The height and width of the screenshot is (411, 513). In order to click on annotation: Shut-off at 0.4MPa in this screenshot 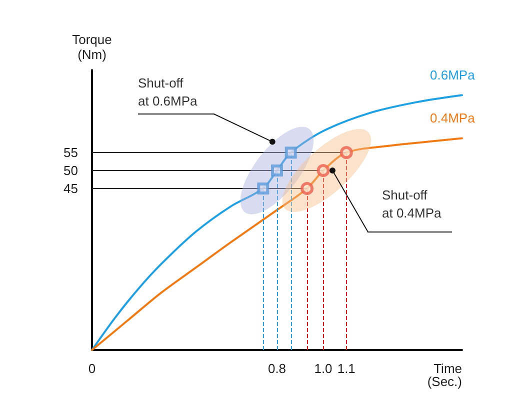, I will do `click(412, 204)`.